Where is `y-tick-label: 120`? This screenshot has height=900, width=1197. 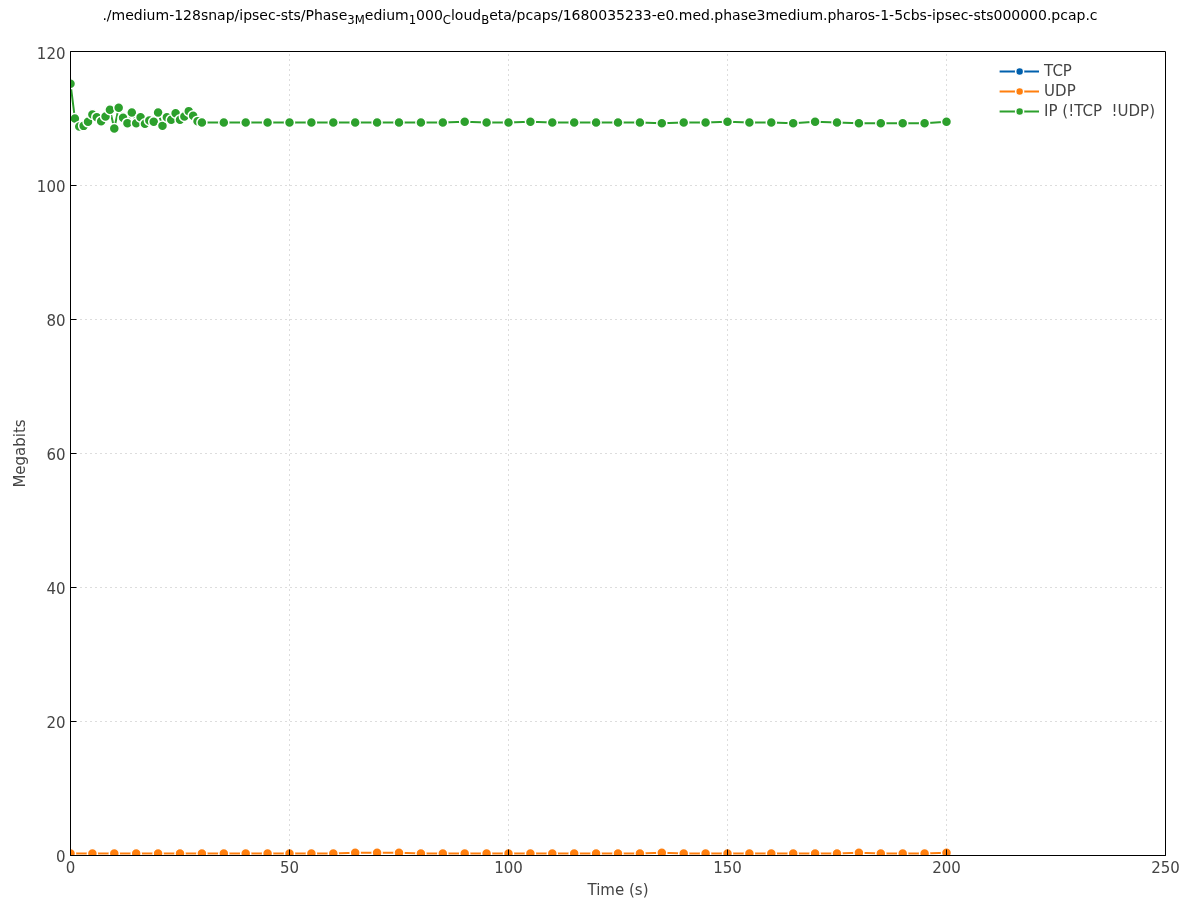
y-tick-label: 120 is located at coordinates (51, 53).